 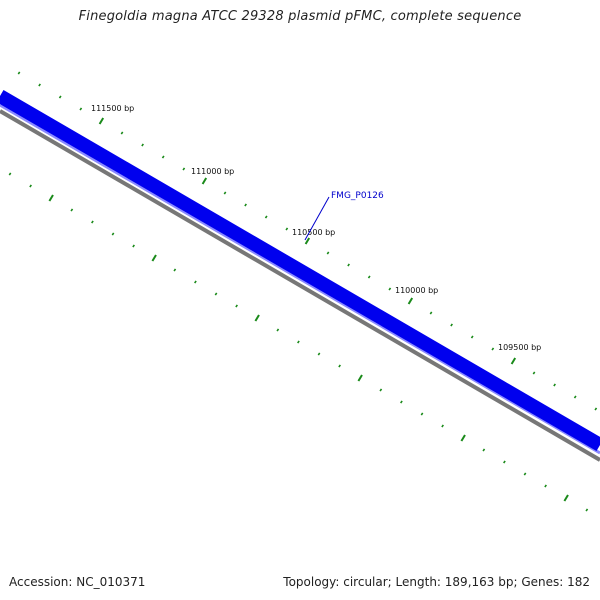 I want to click on position-label: 111500 bp, so click(x=112, y=108).